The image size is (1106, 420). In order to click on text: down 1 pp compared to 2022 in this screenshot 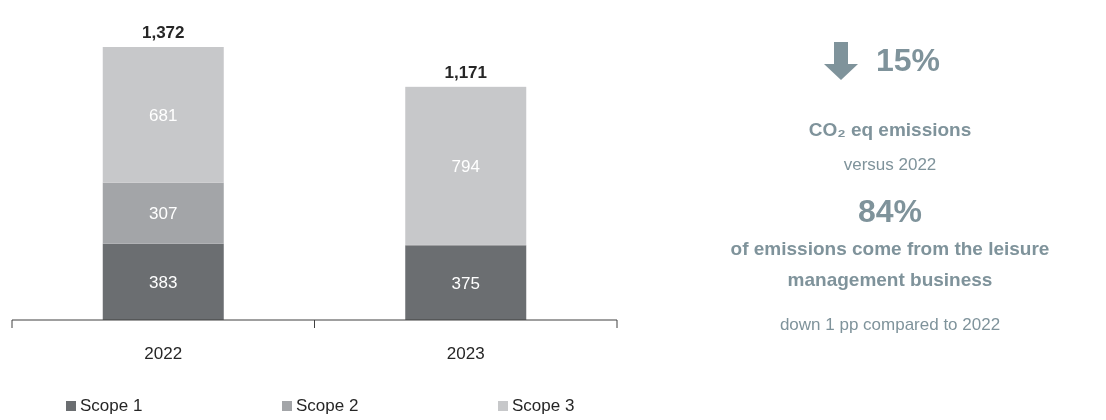, I will do `click(890, 324)`.